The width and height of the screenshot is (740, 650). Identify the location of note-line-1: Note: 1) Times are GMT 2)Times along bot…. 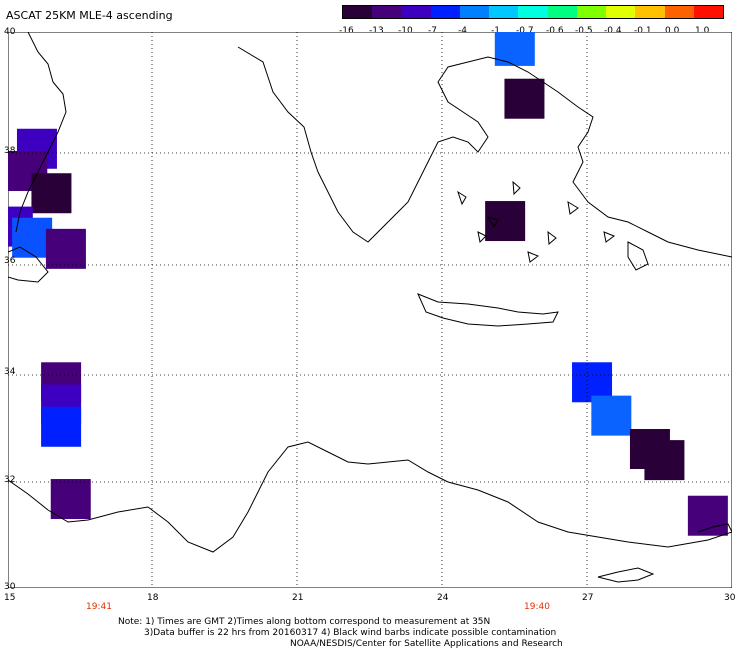
(304, 622).